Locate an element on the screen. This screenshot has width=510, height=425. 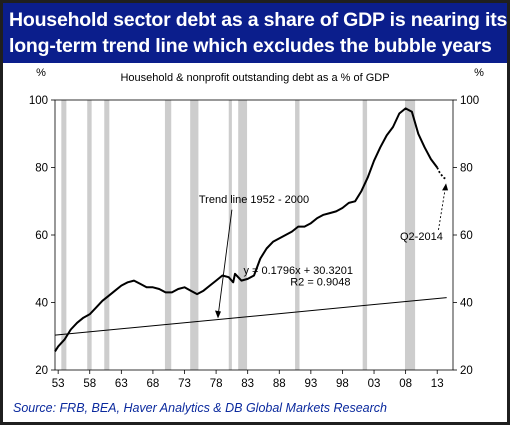
q2-label-arrowhead is located at coordinates (445, 187).